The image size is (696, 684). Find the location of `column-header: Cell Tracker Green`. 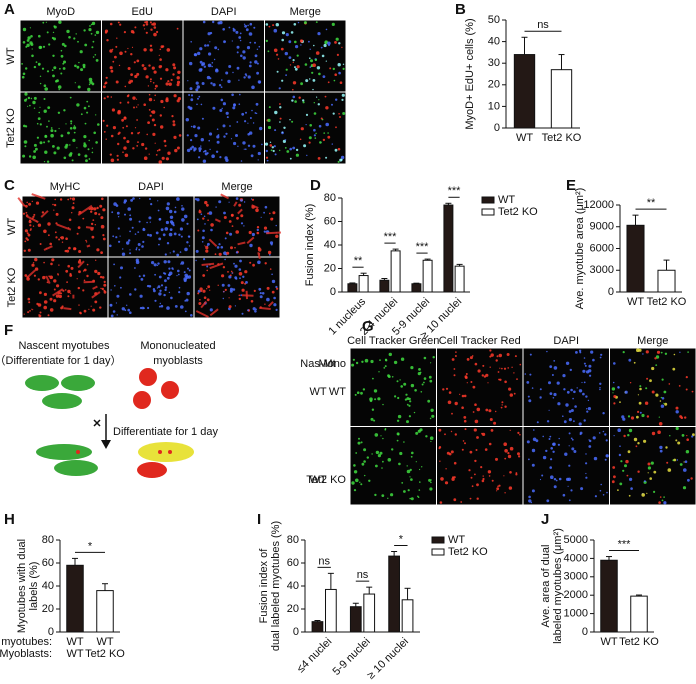

column-header: Cell Tracker Green is located at coordinates (393, 341).